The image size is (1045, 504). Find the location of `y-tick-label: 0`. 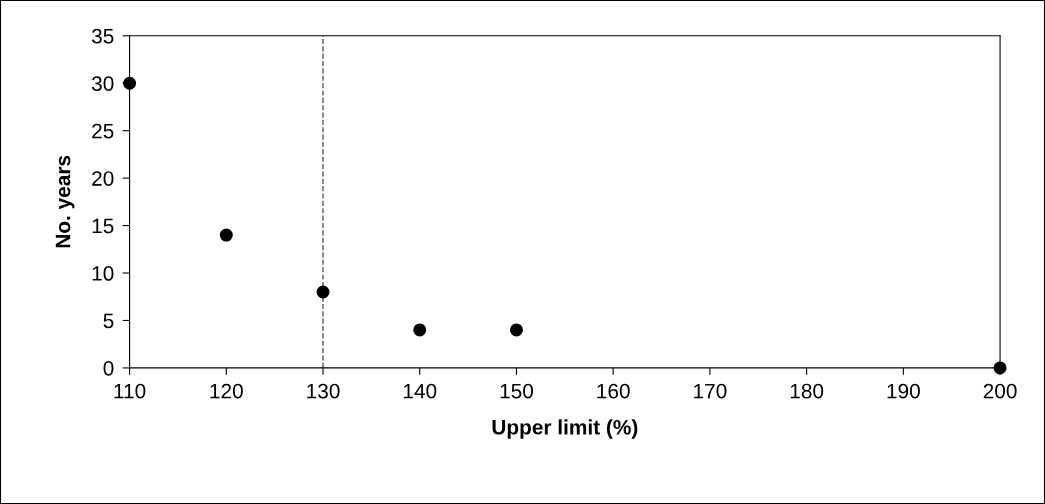

y-tick-label: 0 is located at coordinates (108, 368).